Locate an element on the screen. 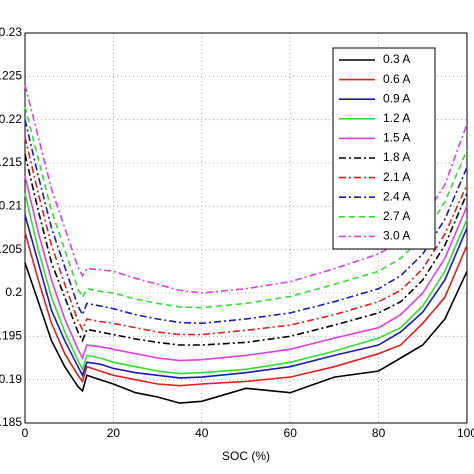  x-tick-label: 40 is located at coordinates (202, 433).